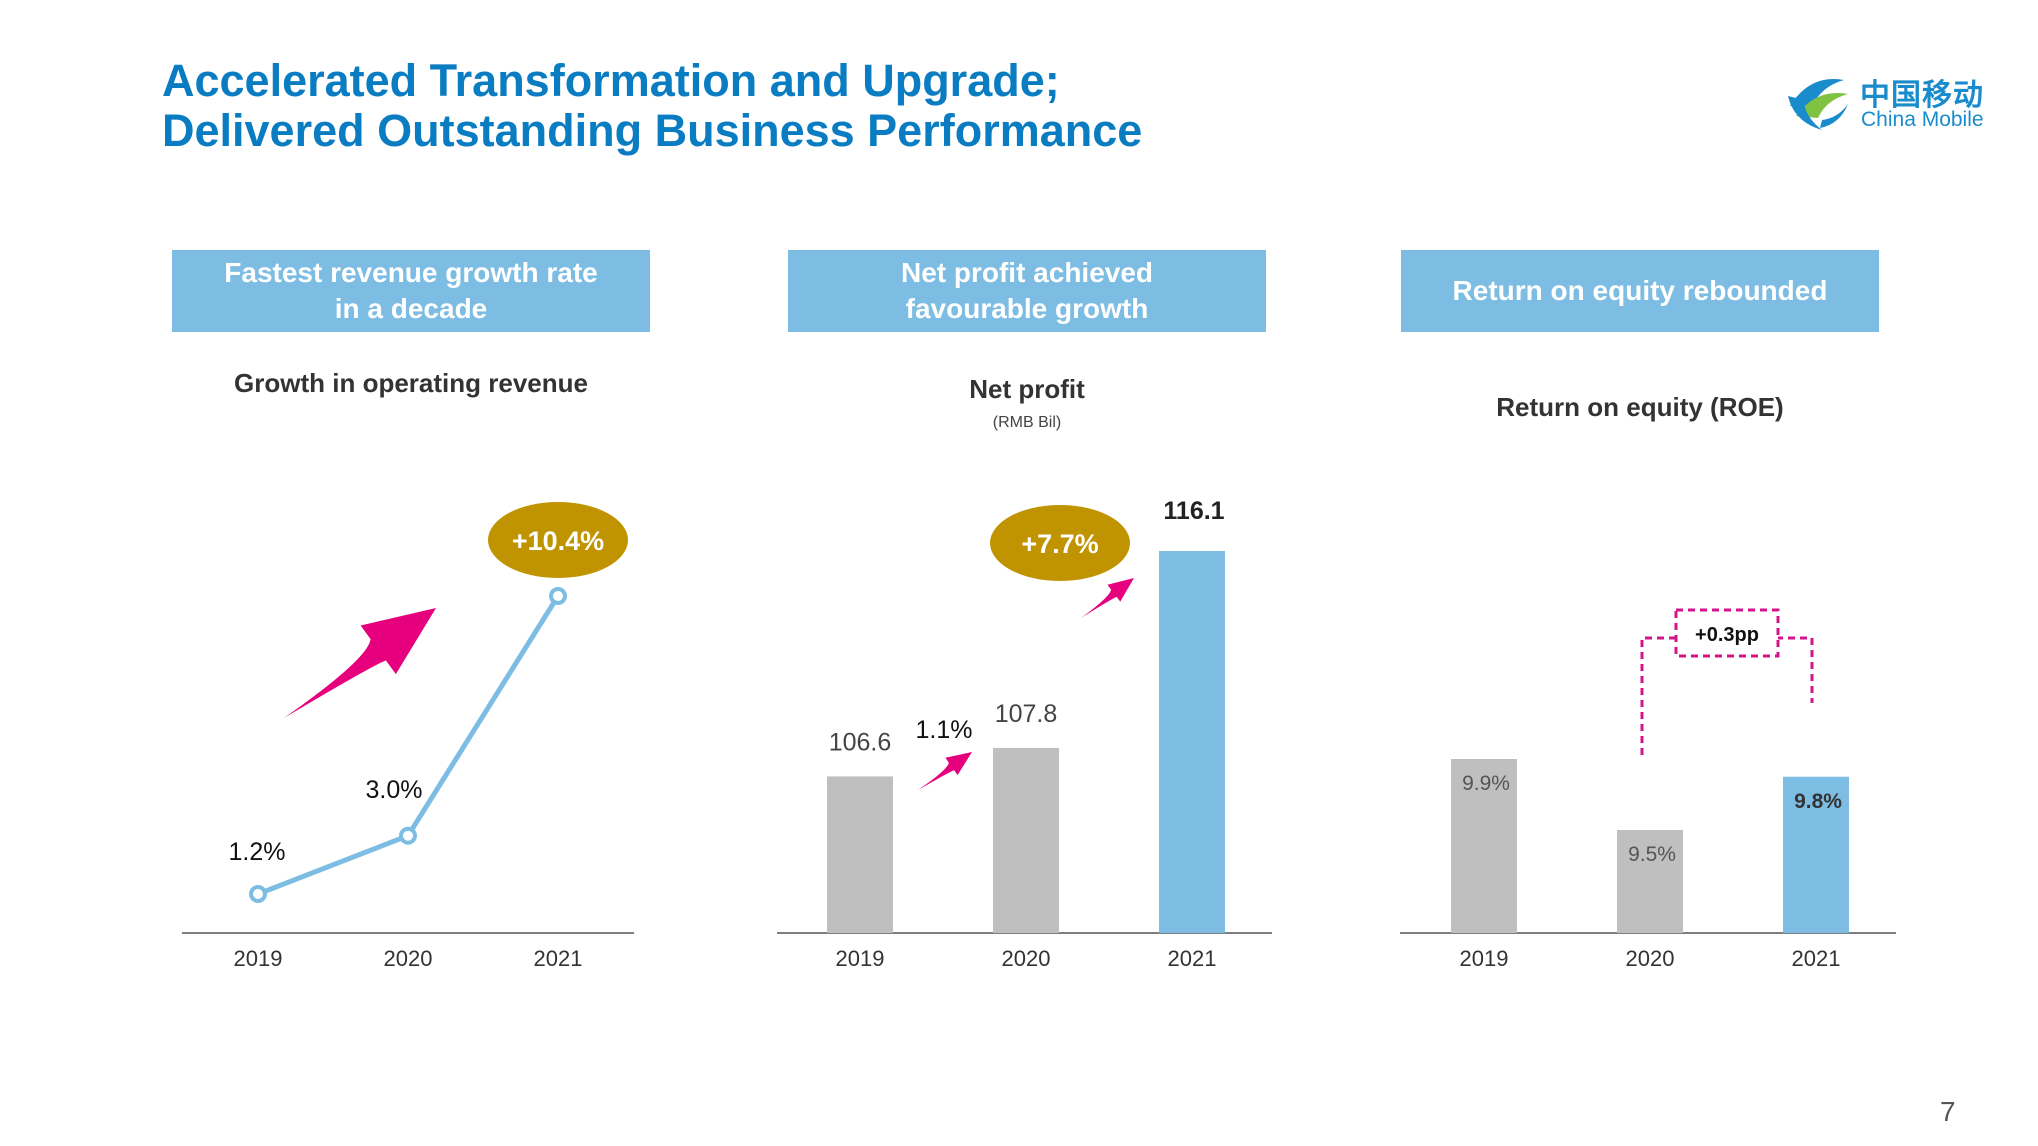 The image size is (2038, 1146). I want to click on chart-2-growth-arrow, so click(1107, 598).